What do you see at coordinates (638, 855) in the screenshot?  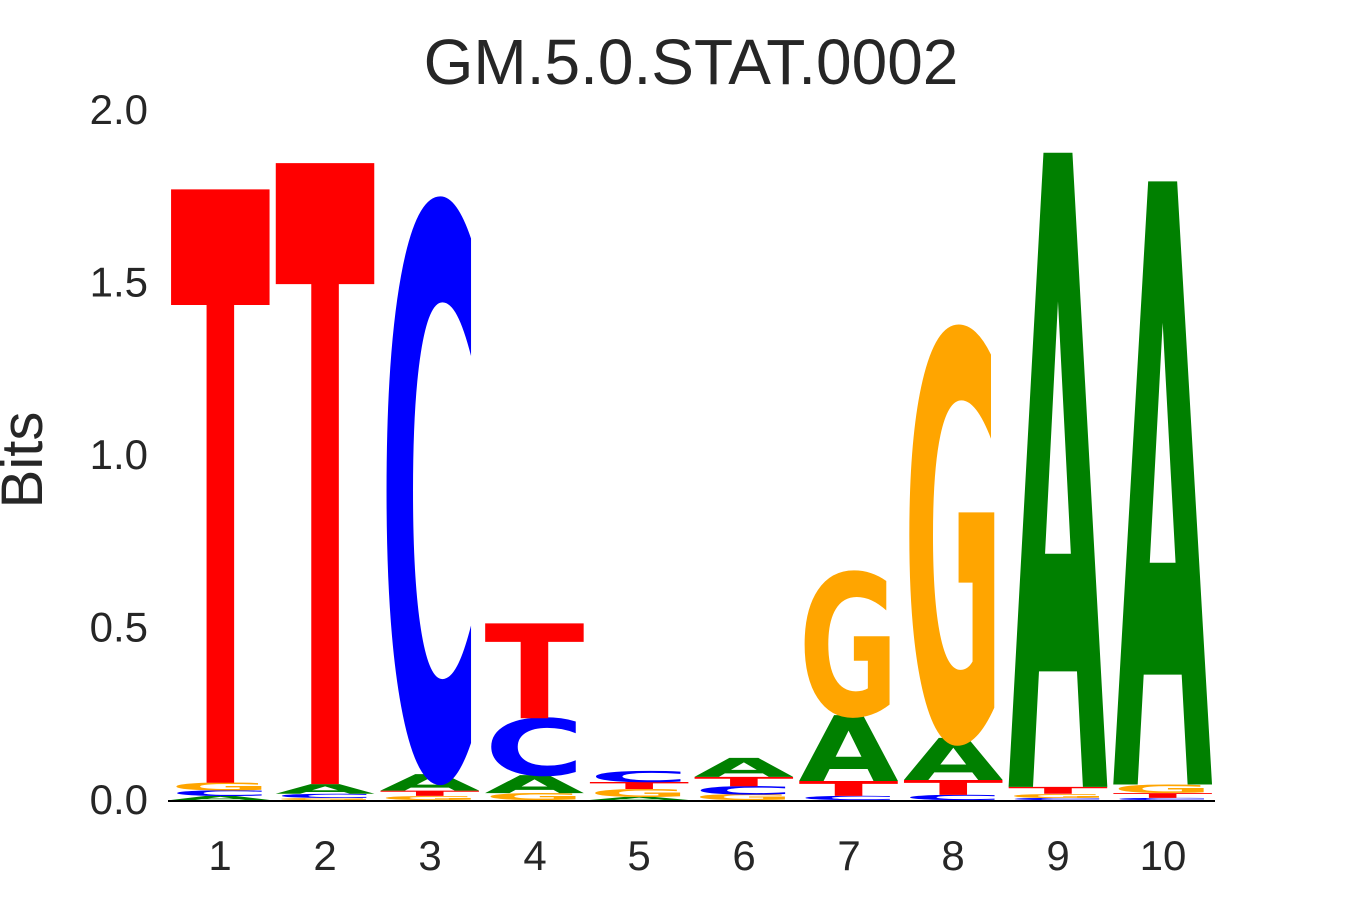 I see `x-tick-5: 5` at bounding box center [638, 855].